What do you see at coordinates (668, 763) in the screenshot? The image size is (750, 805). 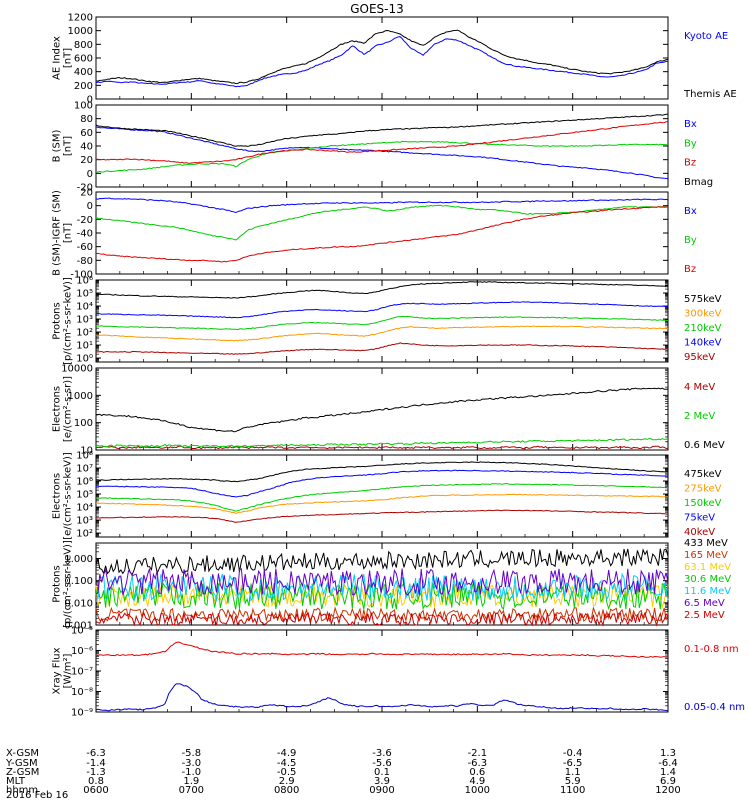 I see `x-axis-value: -6.4` at bounding box center [668, 763].